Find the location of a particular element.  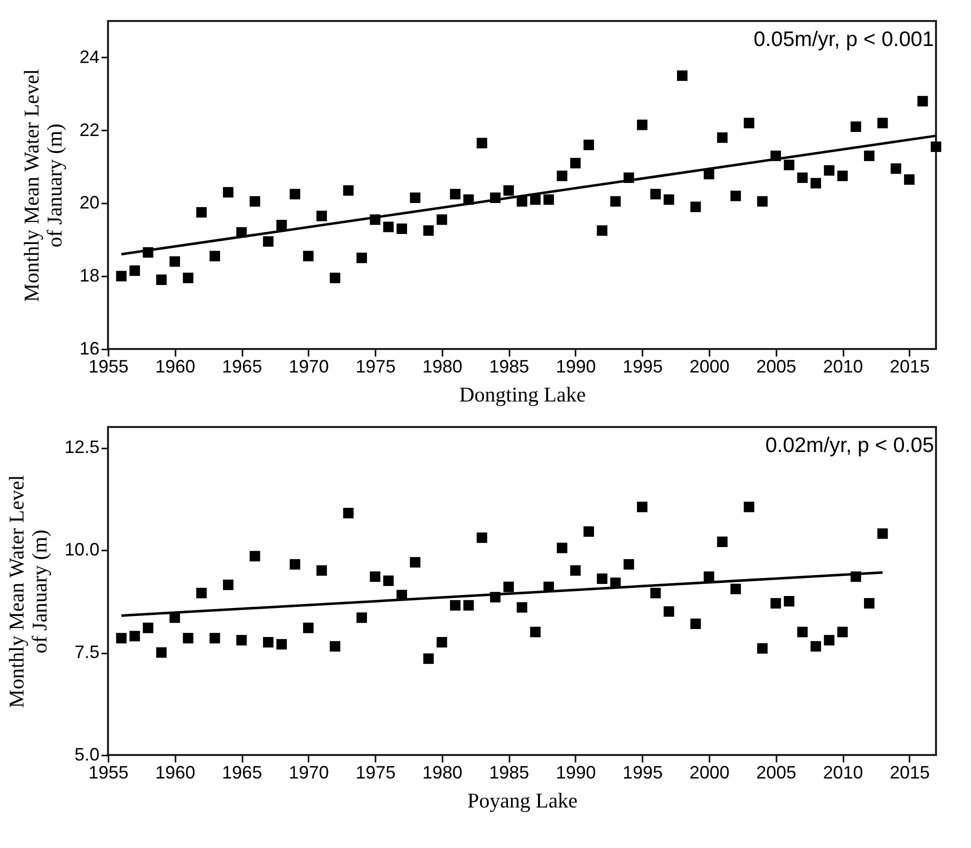

y-tick-label: 18 is located at coordinates (89, 276).